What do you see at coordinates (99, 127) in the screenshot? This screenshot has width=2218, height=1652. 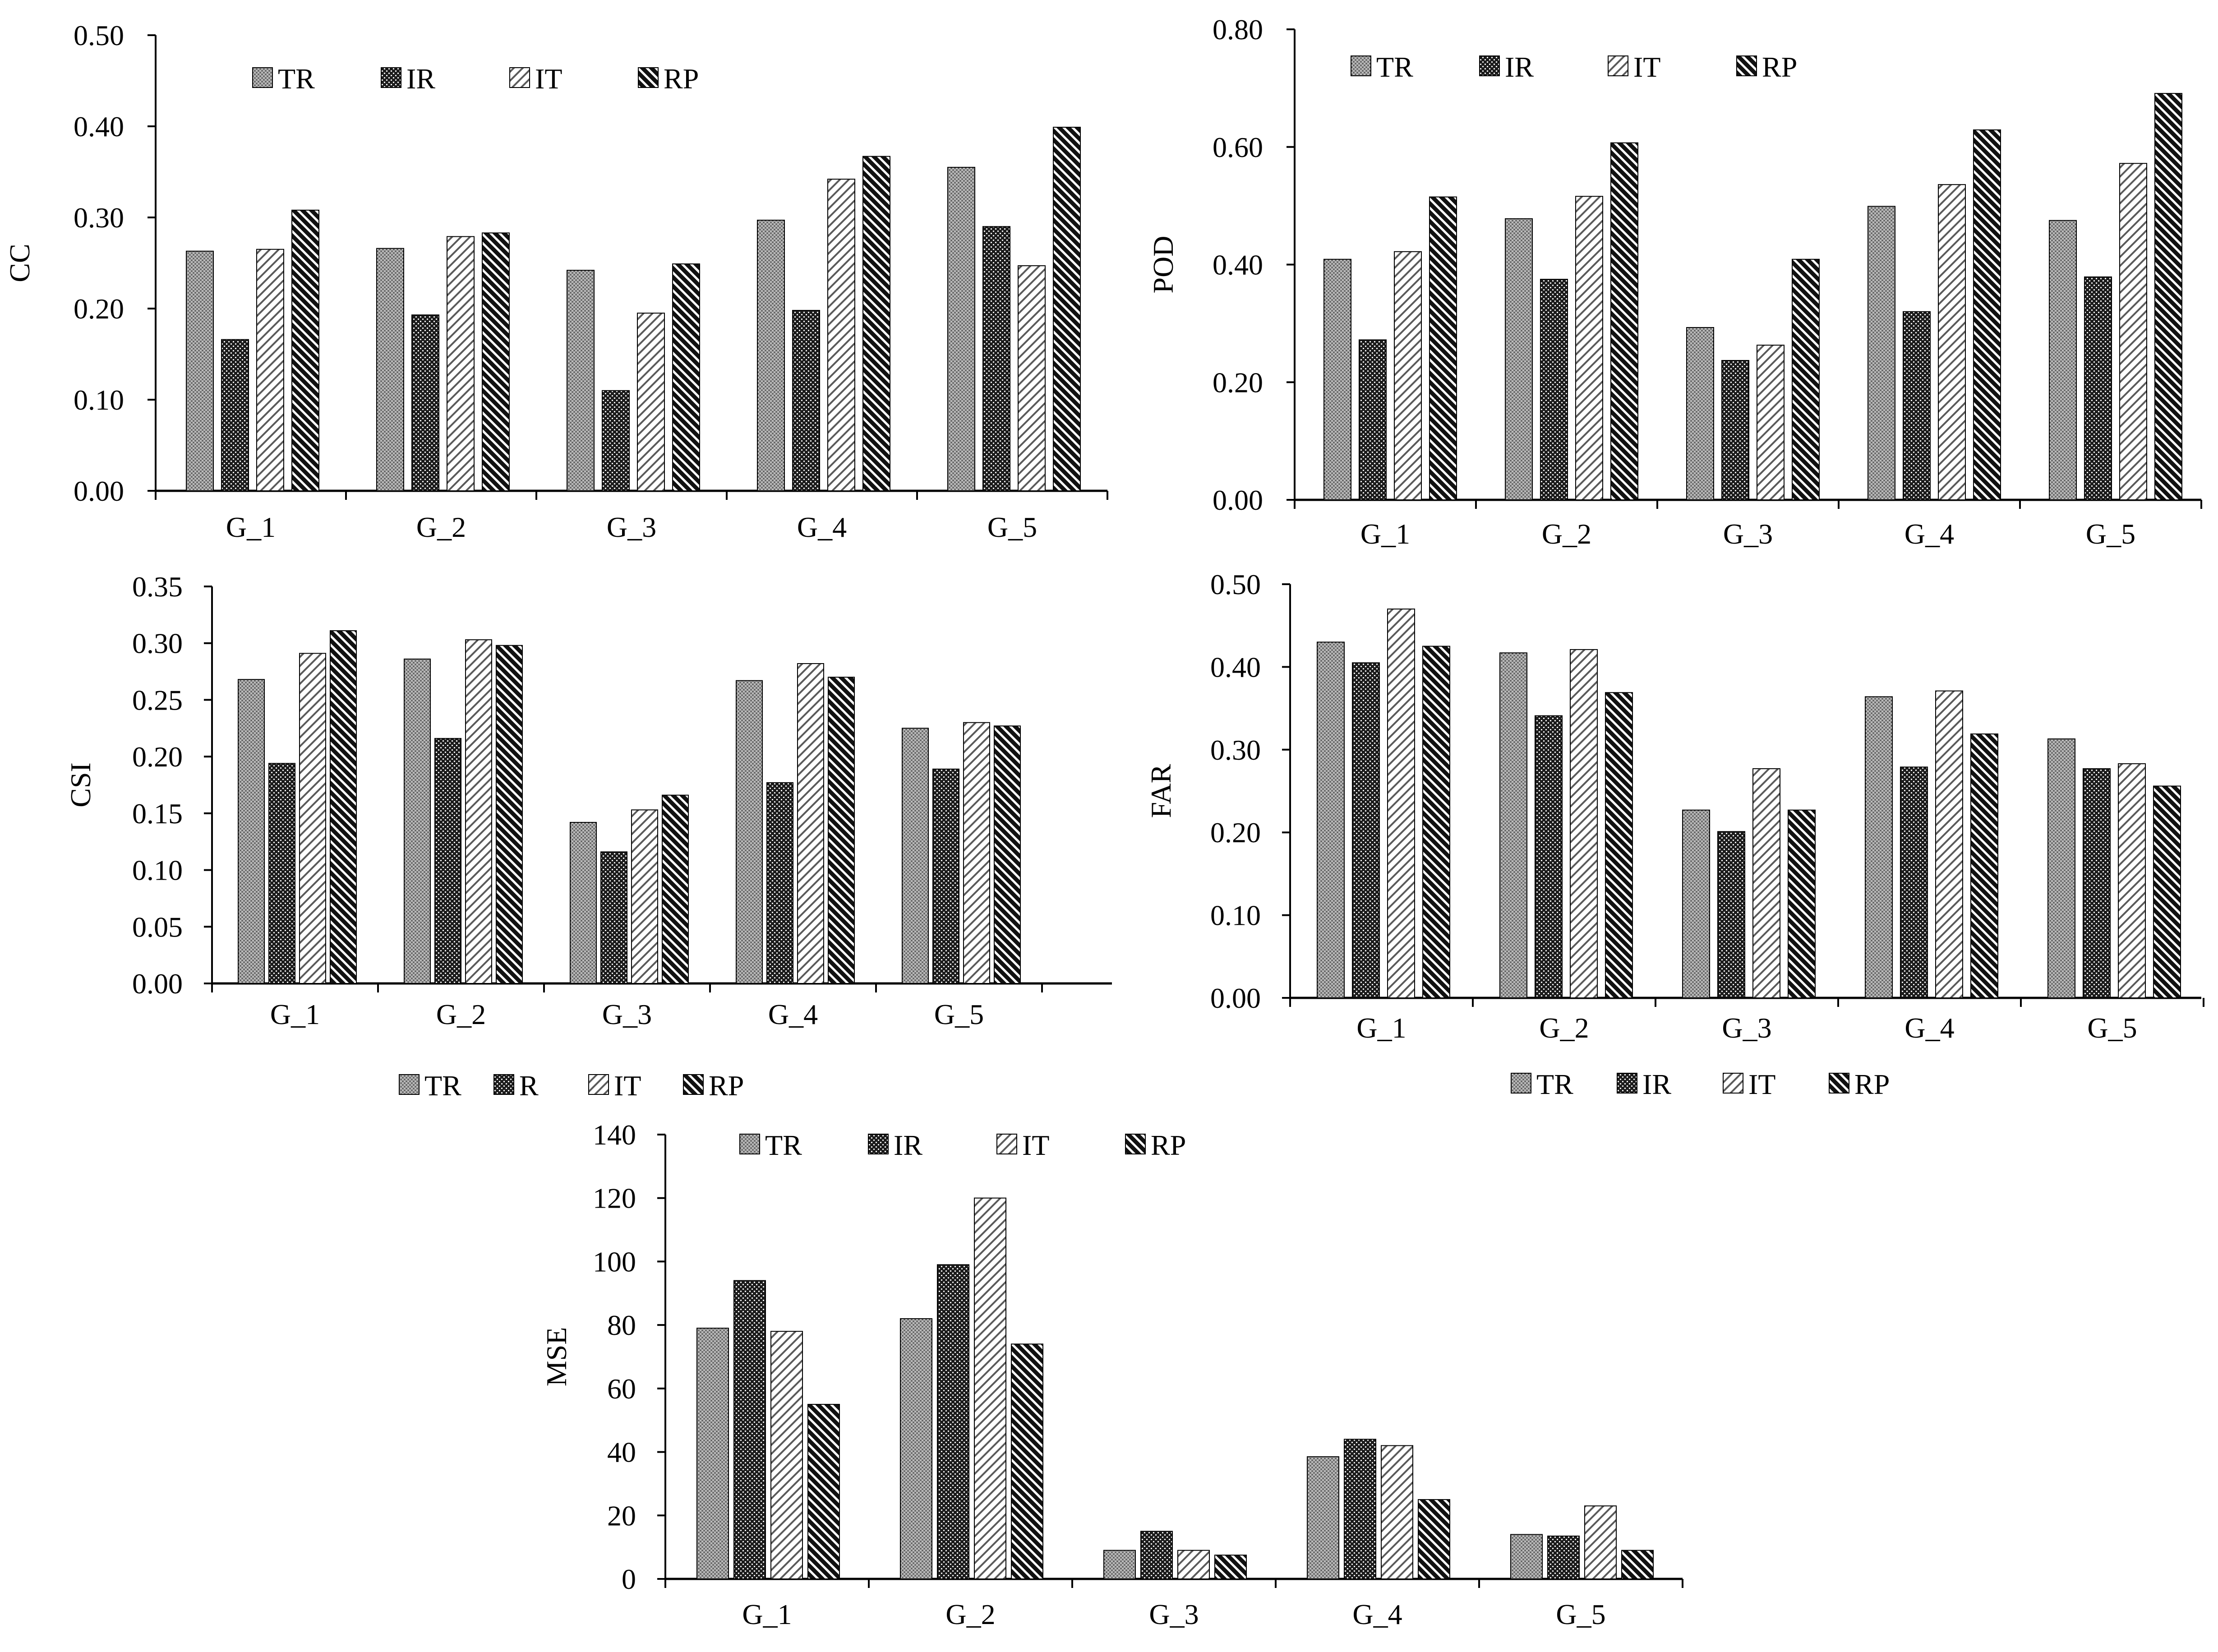 I see `y-tick-label: 0.40` at bounding box center [99, 127].